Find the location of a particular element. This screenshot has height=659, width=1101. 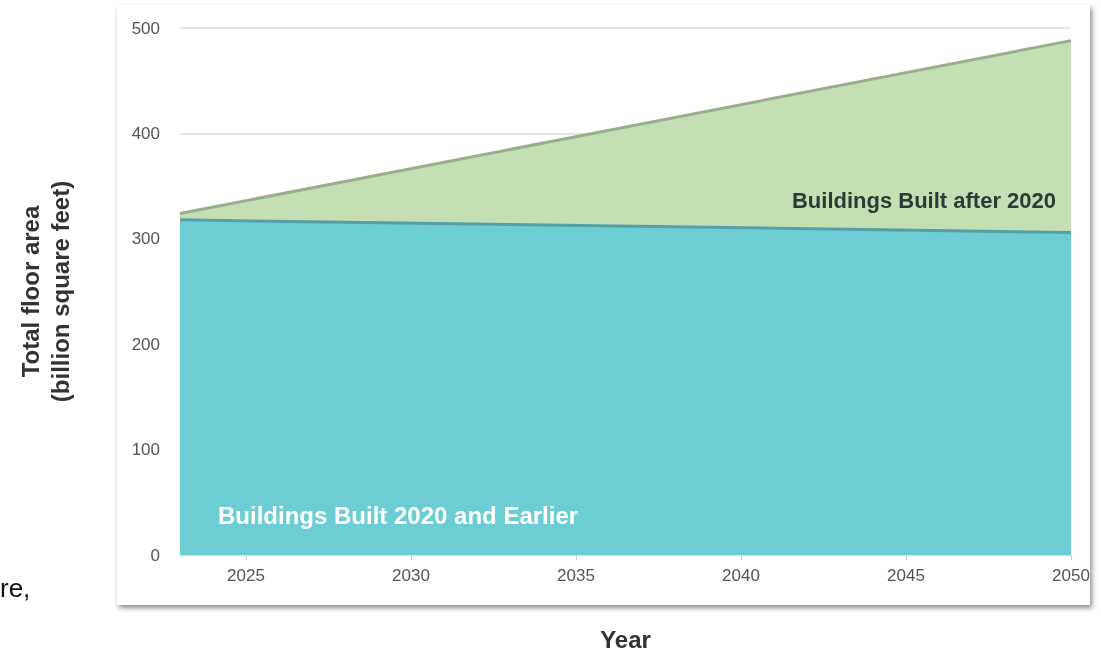

series-label: Buildings Built after 2020 is located at coordinates (923, 200).